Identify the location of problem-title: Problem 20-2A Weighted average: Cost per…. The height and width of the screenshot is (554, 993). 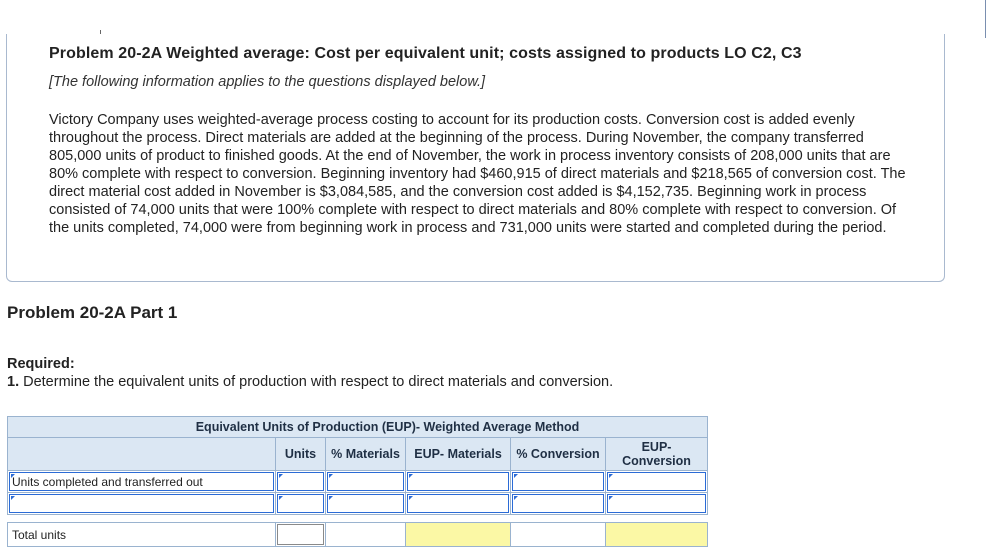
(425, 53).